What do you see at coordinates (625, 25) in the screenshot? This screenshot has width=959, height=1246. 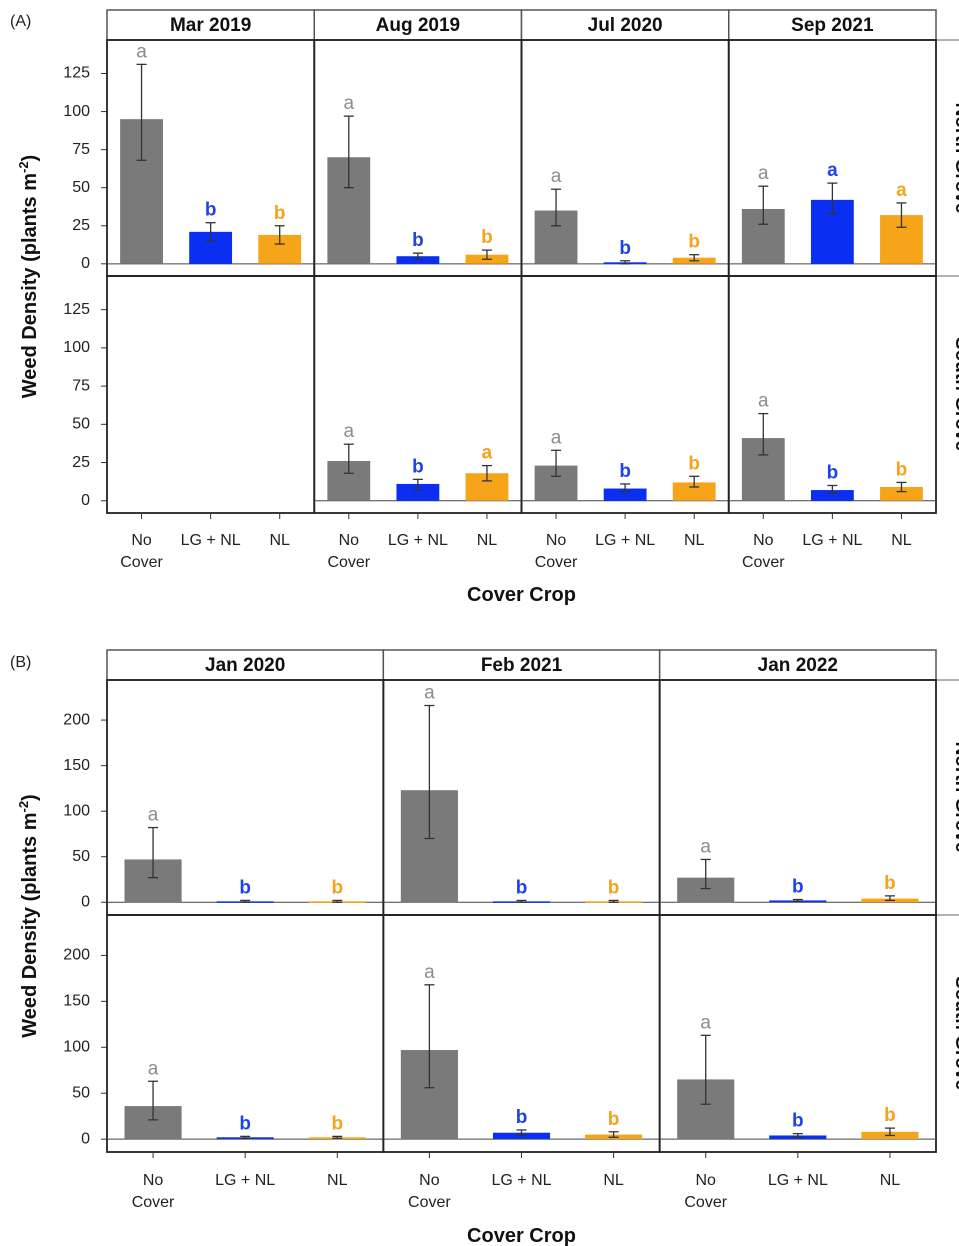 I see `strip-label: Jul 2020` at bounding box center [625, 25].